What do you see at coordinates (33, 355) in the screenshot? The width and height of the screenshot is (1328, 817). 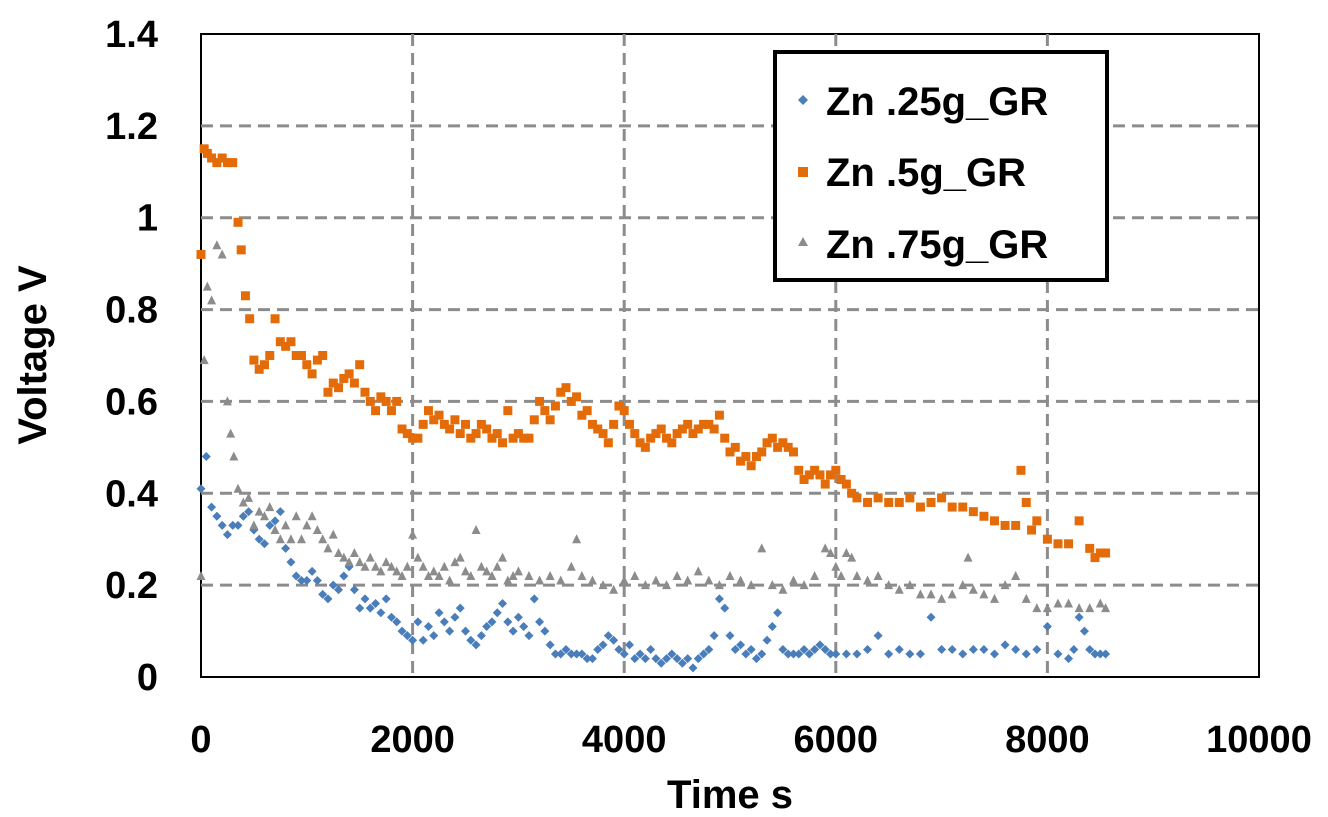 I see `y-axis-title: Voltage V` at bounding box center [33, 355].